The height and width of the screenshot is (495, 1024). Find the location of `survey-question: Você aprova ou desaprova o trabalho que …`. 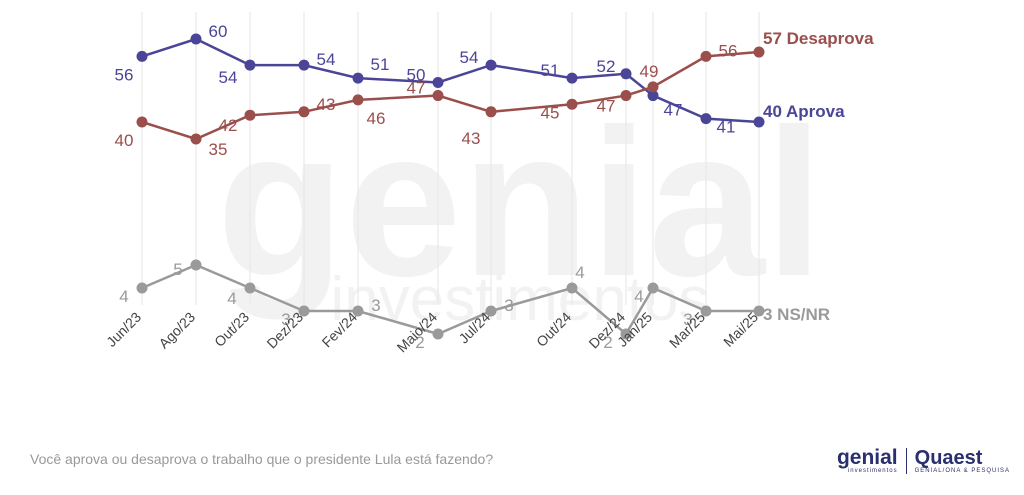

survey-question: Você aprova ou desaprova o trabalho que … is located at coordinates (262, 459).